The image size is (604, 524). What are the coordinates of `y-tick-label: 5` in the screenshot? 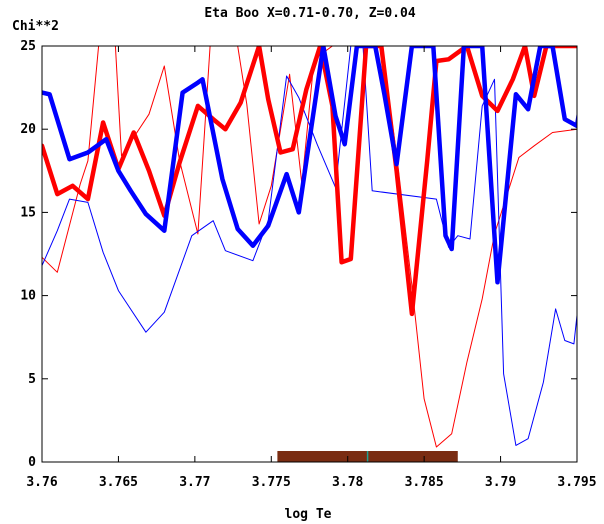 It's located at (32, 379).